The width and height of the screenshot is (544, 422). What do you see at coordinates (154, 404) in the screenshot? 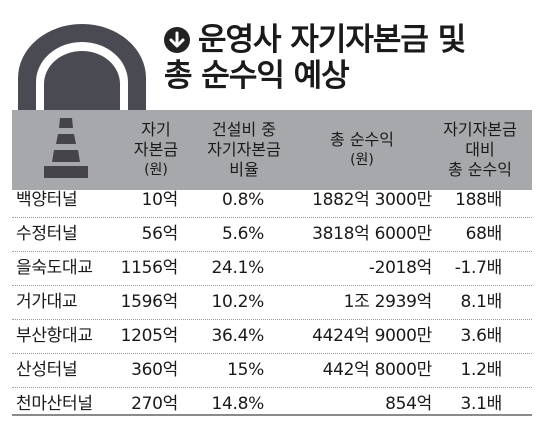
I see `capital-value: 270억` at bounding box center [154, 404].